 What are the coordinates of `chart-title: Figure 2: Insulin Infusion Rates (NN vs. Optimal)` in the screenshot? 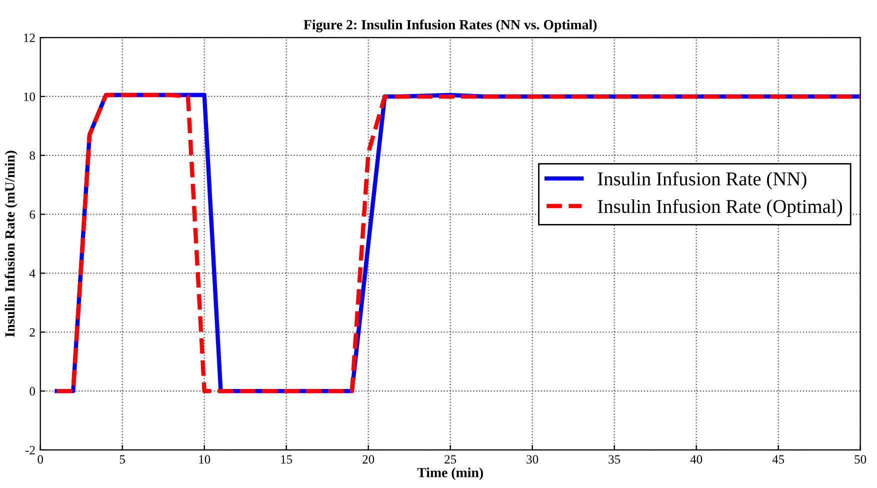 It's located at (450, 25).